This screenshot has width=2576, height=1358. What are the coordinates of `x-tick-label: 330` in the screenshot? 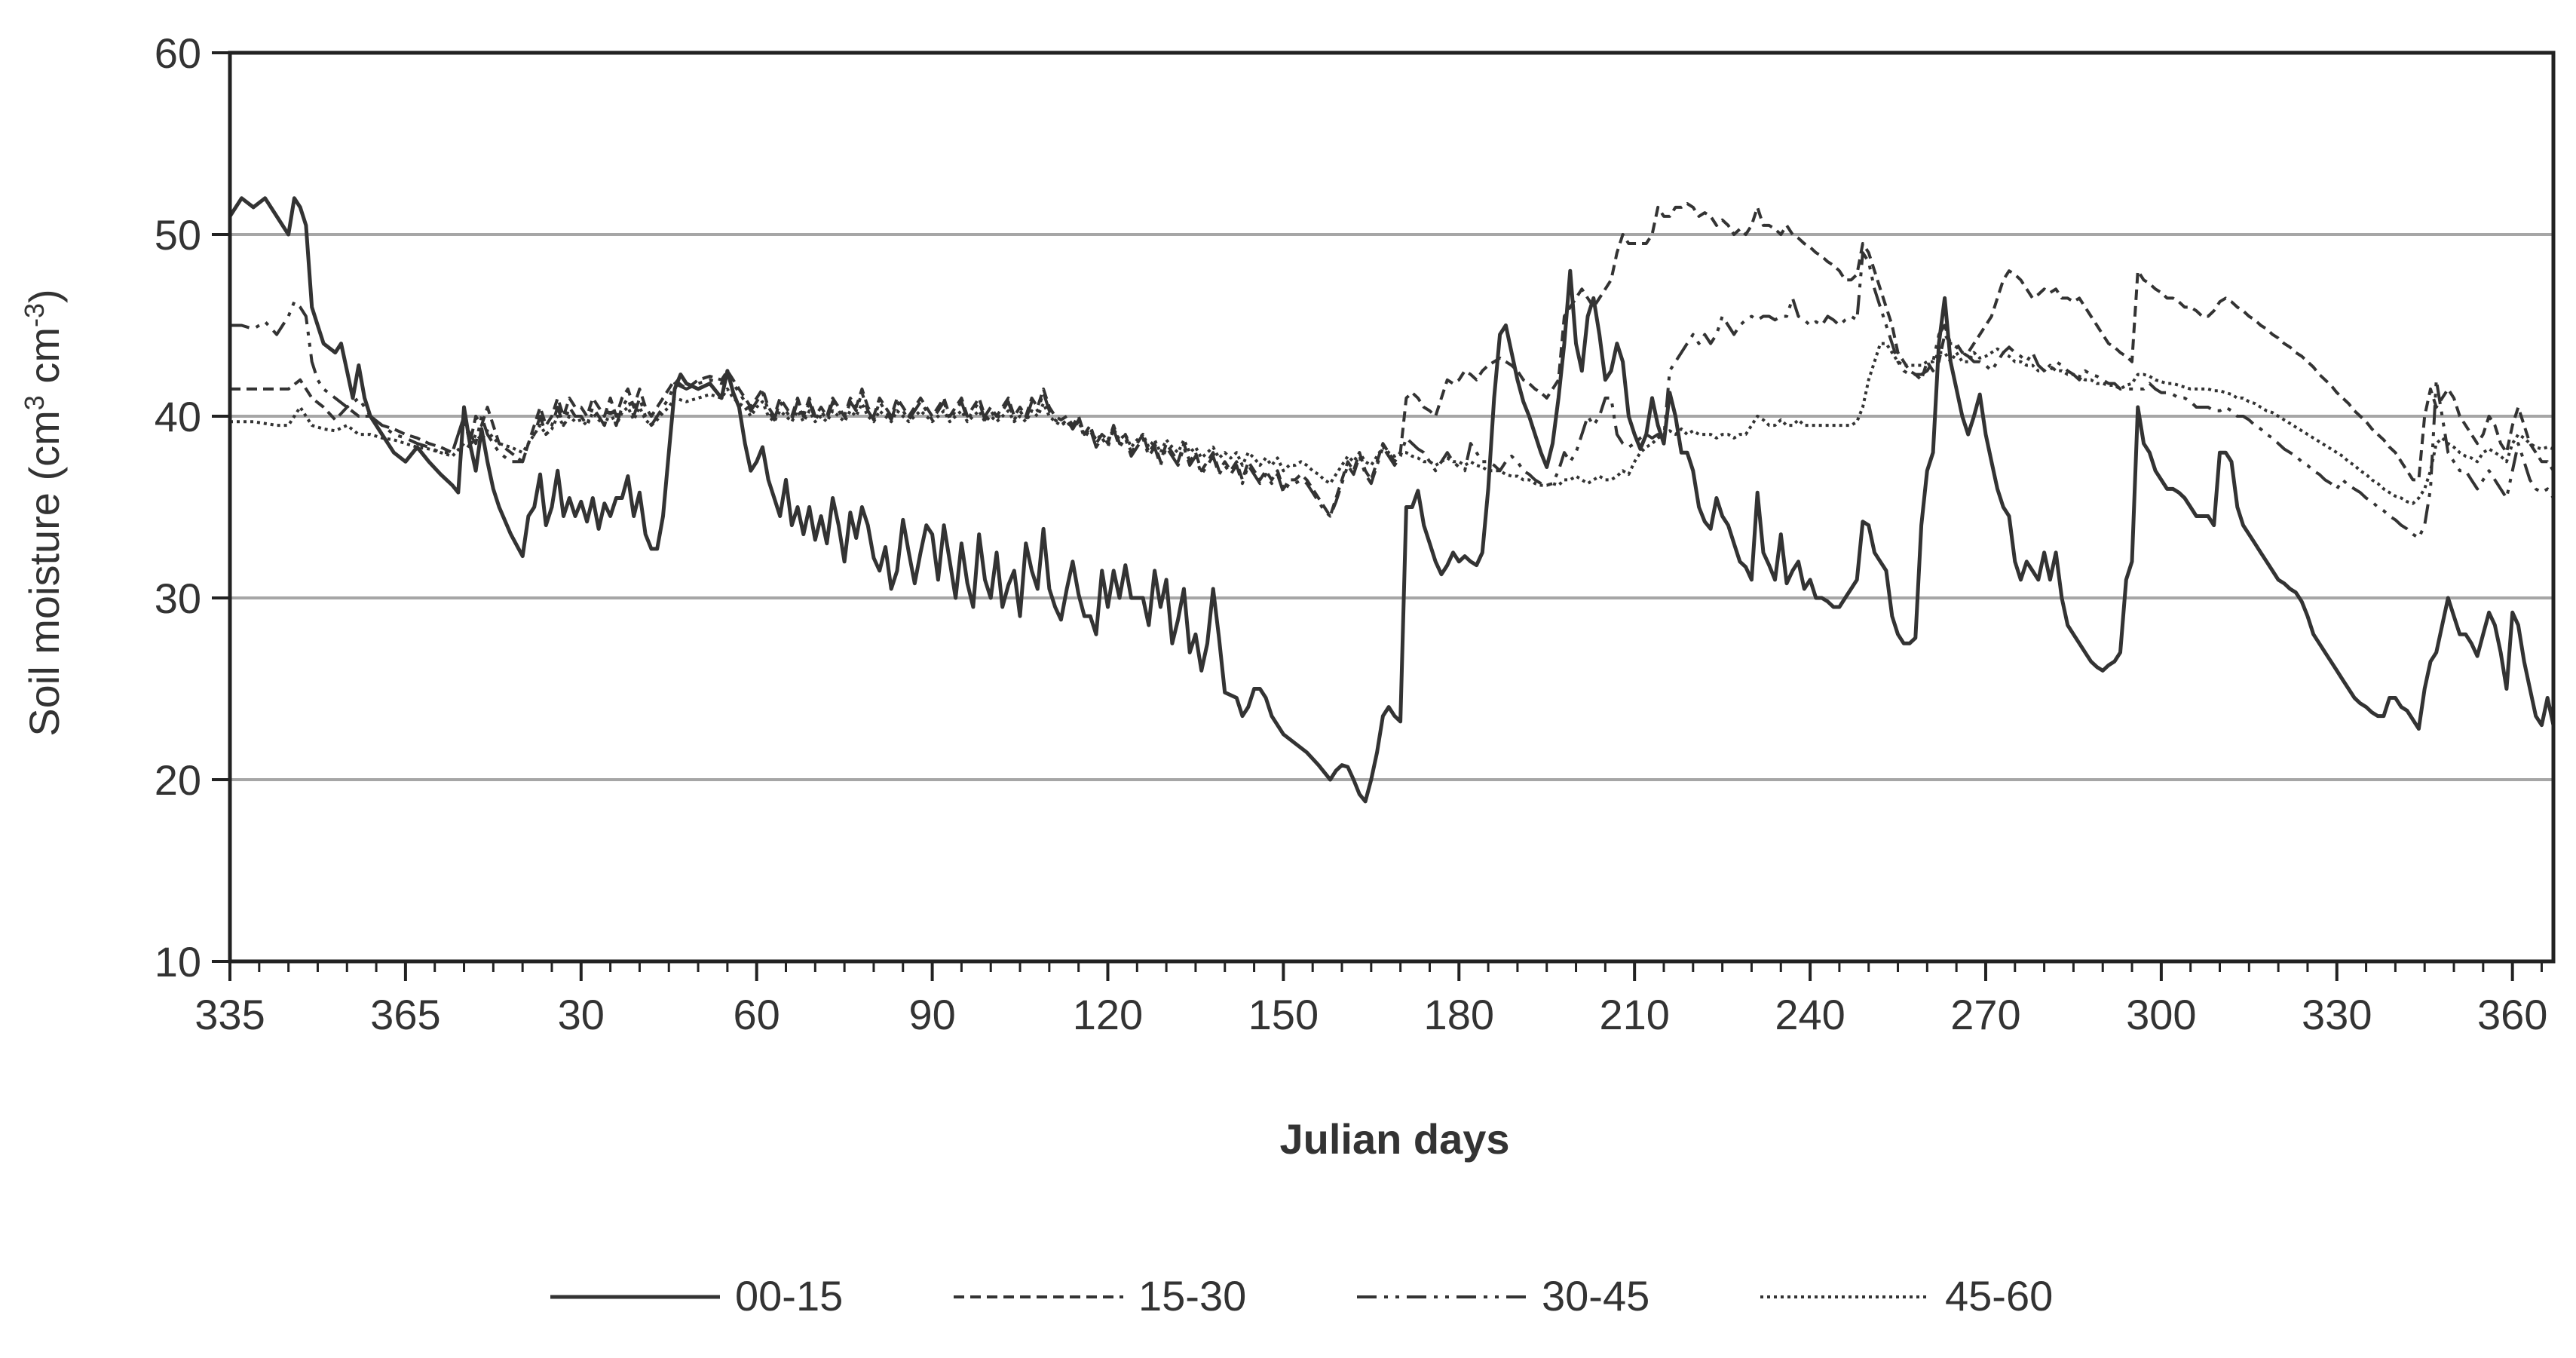 It's located at (2337, 1014).